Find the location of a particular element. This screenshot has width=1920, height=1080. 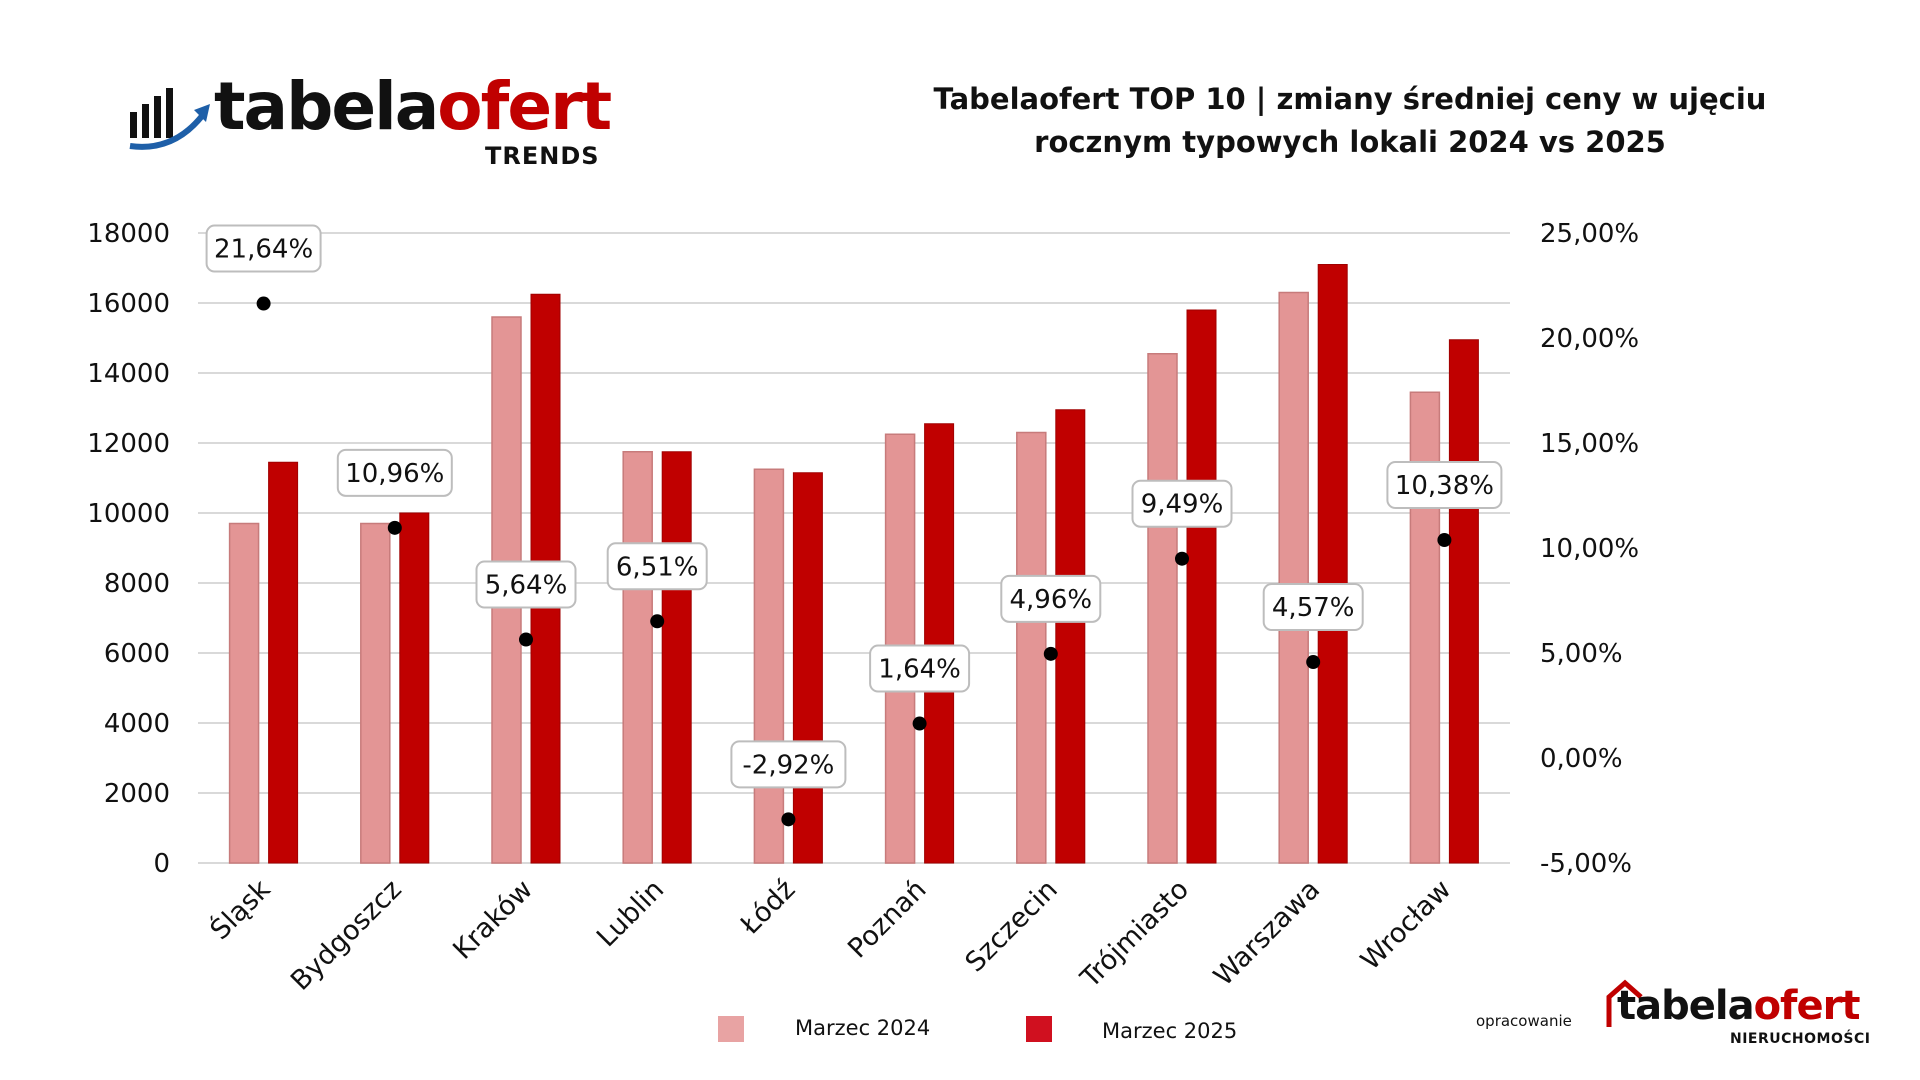

y-left-tick-label: 4000 is located at coordinates (137, 724).